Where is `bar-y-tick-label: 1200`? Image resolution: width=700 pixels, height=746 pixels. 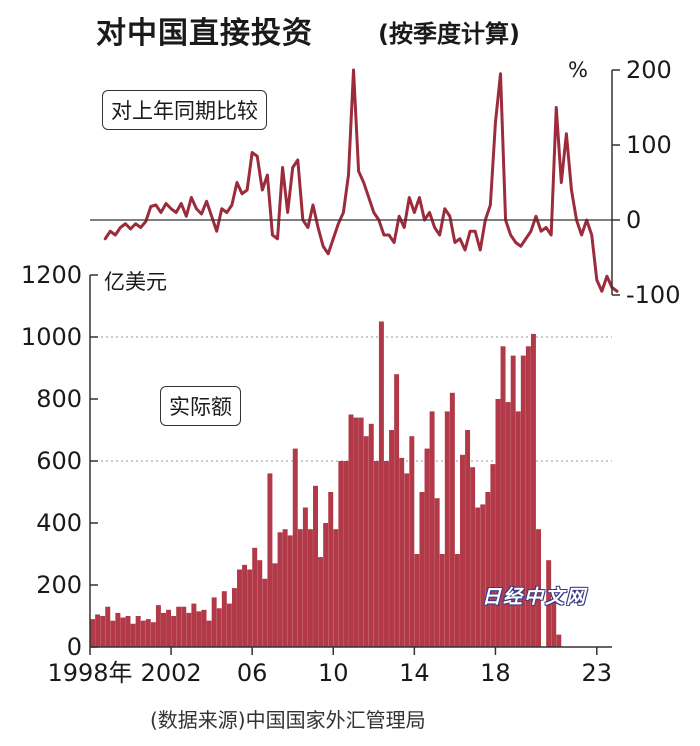 bar-y-tick-label: 1200 is located at coordinates (51, 275).